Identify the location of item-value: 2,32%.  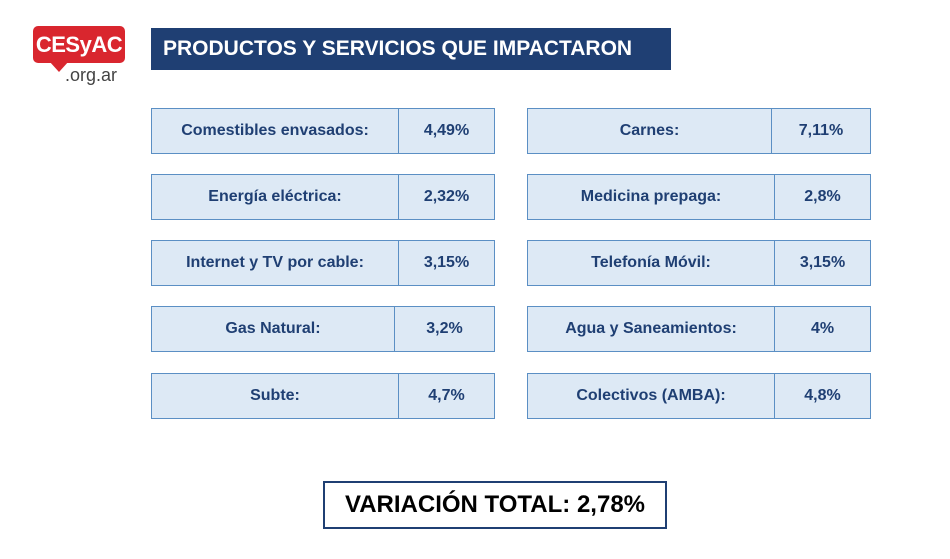
(446, 196).